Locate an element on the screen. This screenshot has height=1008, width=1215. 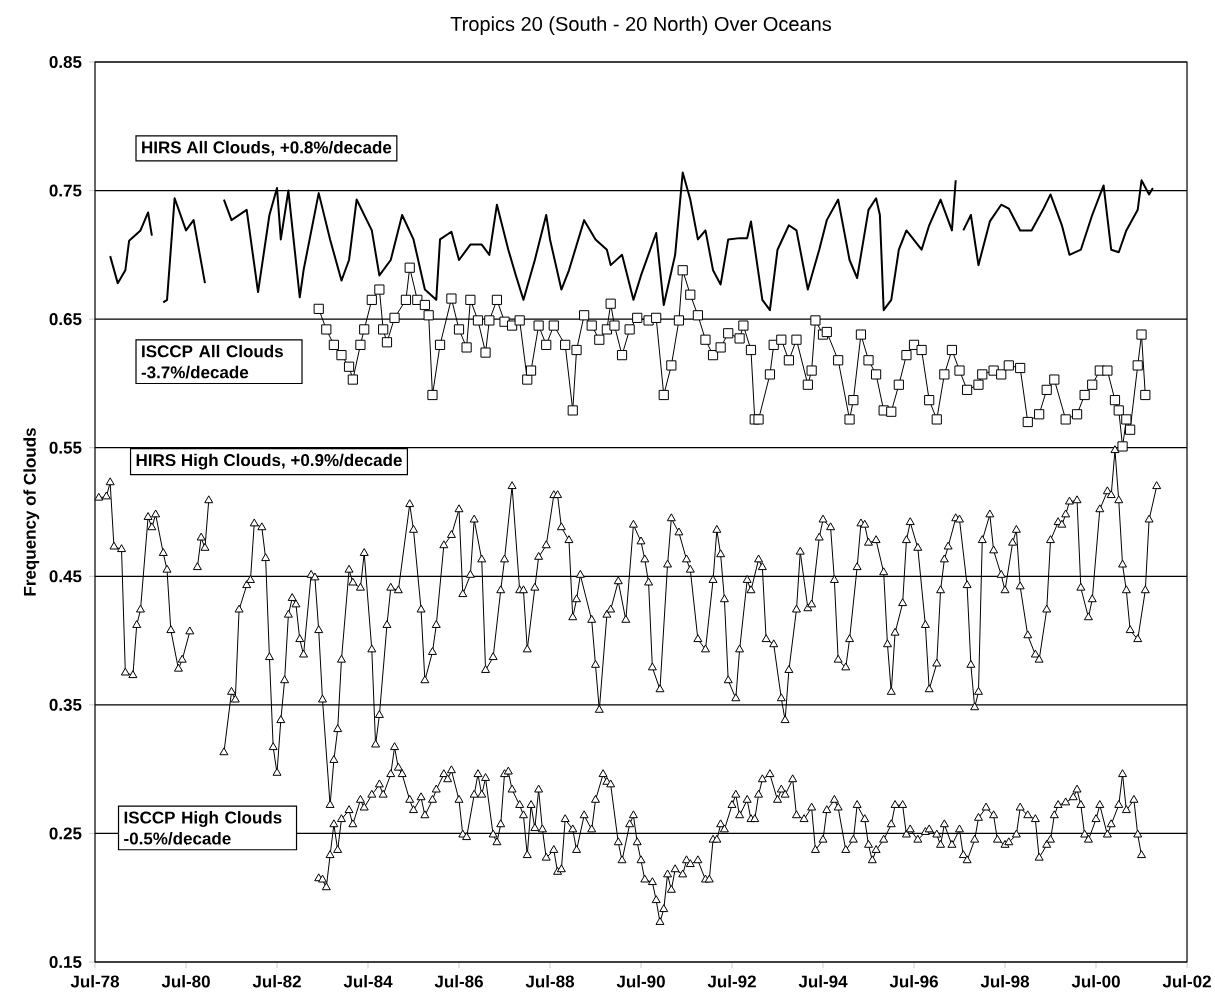
annotation: ISCCP All Clouds -3.7%/decade is located at coordinates (212, 361).